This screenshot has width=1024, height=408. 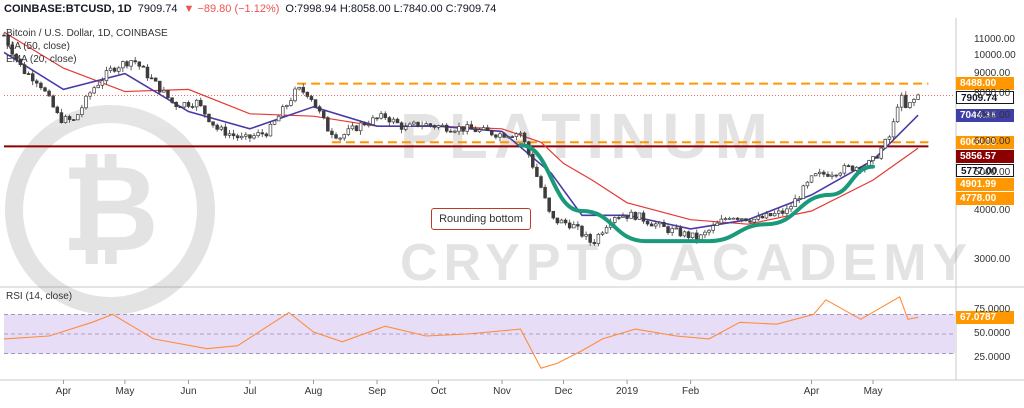 I want to click on watermark-line-2: CRYPTO ACADEMY, so click(x=686, y=263).